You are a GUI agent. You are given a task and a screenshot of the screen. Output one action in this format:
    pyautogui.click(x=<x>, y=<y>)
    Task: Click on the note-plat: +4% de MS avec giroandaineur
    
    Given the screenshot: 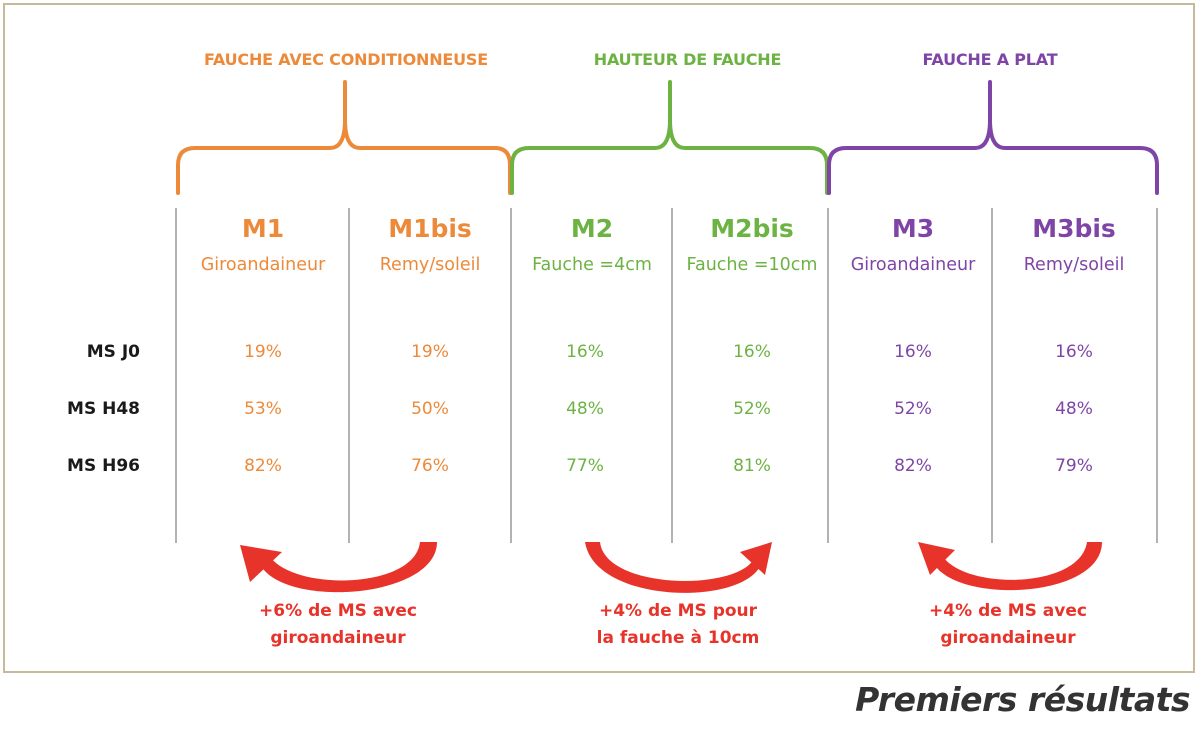 What is the action you would take?
    pyautogui.click(x=1008, y=625)
    